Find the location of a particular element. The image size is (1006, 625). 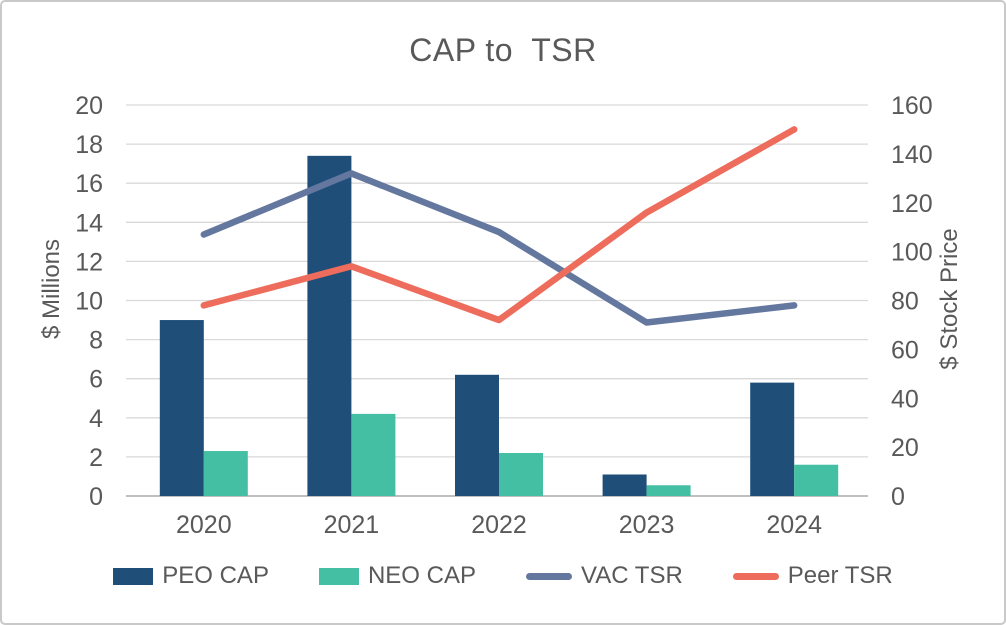

left-axis-tick-label: 8 is located at coordinates (96, 341).